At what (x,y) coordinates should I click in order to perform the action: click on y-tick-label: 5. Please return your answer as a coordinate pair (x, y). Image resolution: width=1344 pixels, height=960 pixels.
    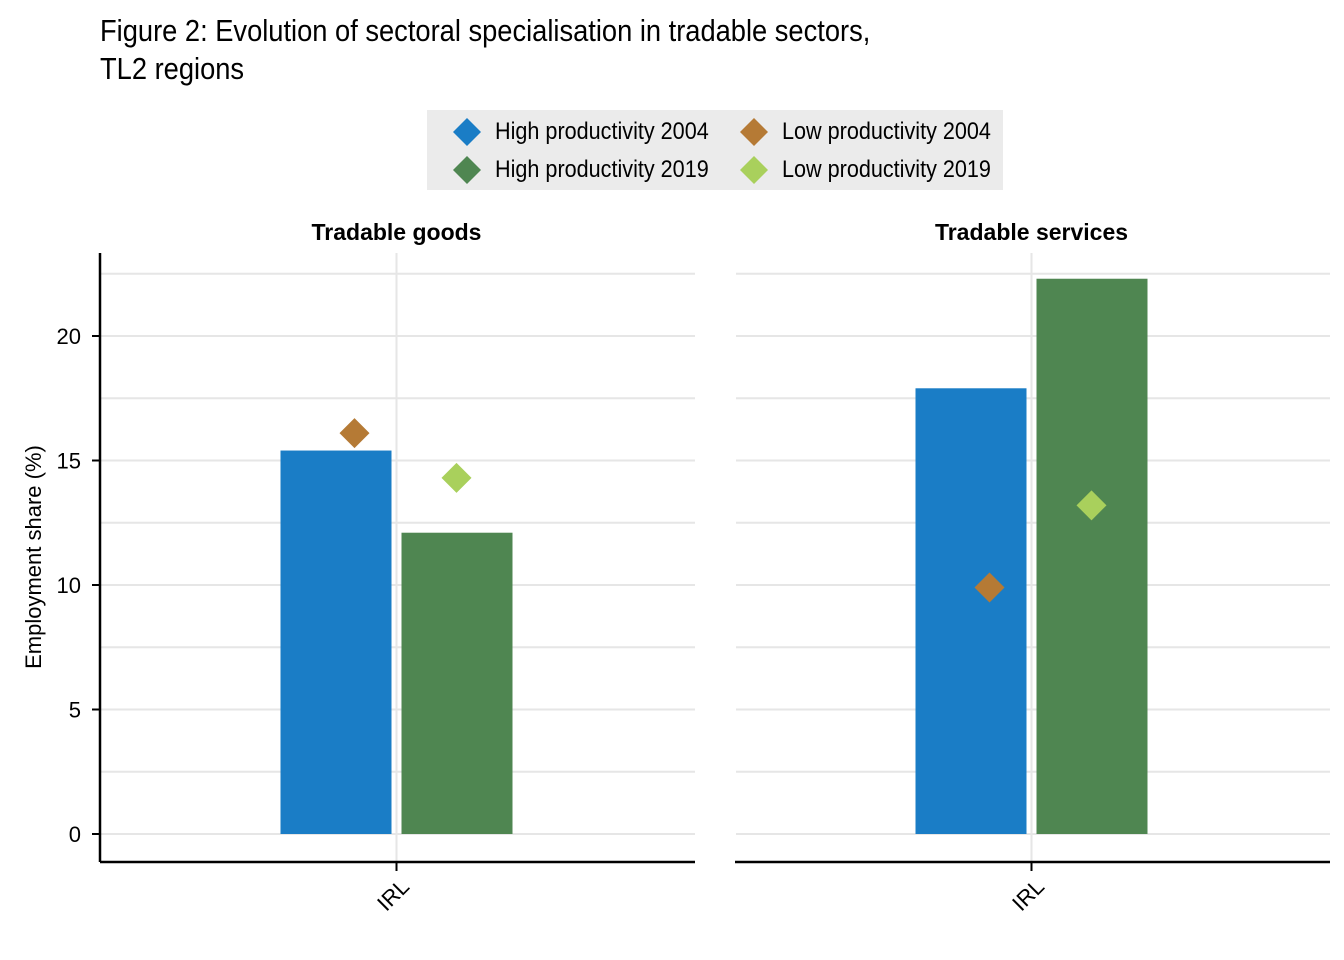
    Looking at the image, I should click on (75, 710).